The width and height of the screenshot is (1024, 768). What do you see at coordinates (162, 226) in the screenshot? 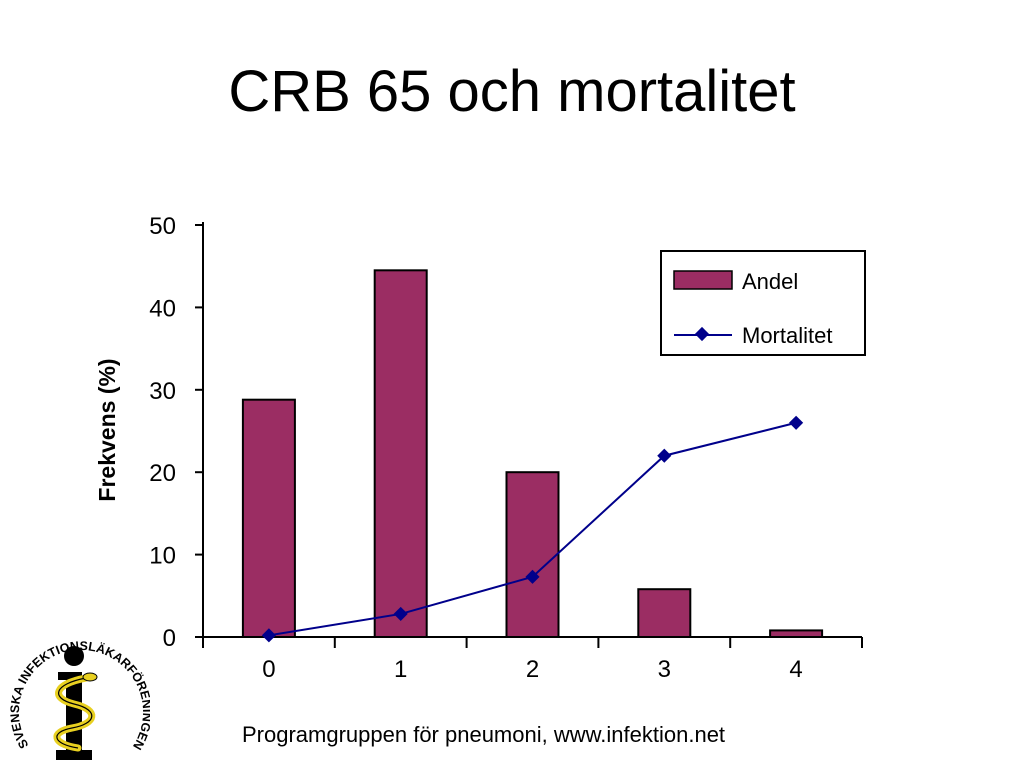
I see `y-tick-label: 50` at bounding box center [162, 226].